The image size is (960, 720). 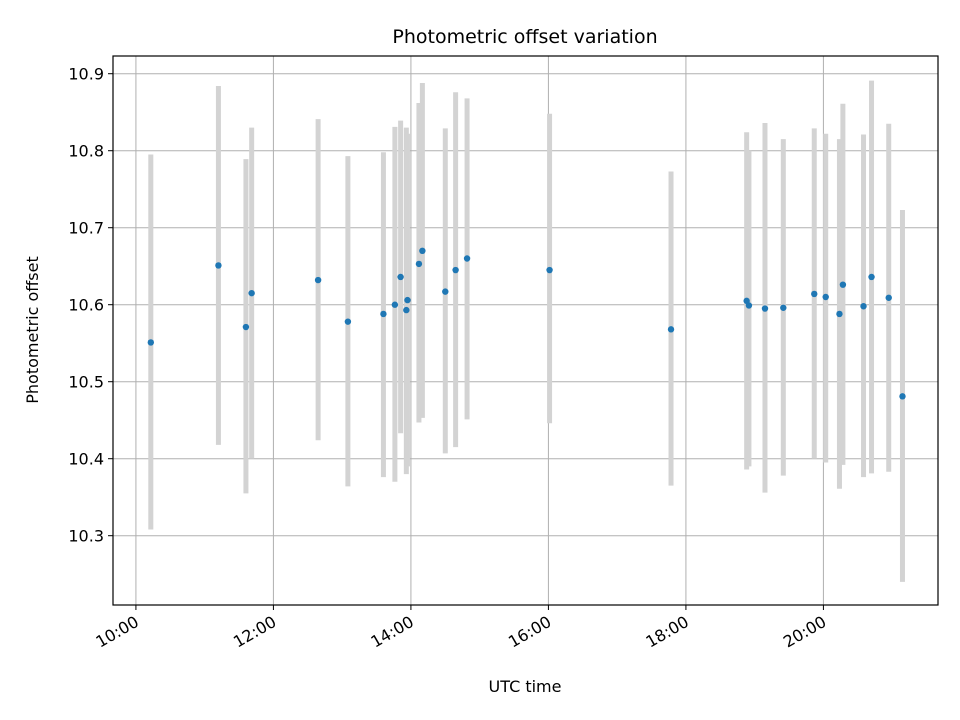 What do you see at coordinates (86, 382) in the screenshot?
I see `y-tick-label: 10.5` at bounding box center [86, 382].